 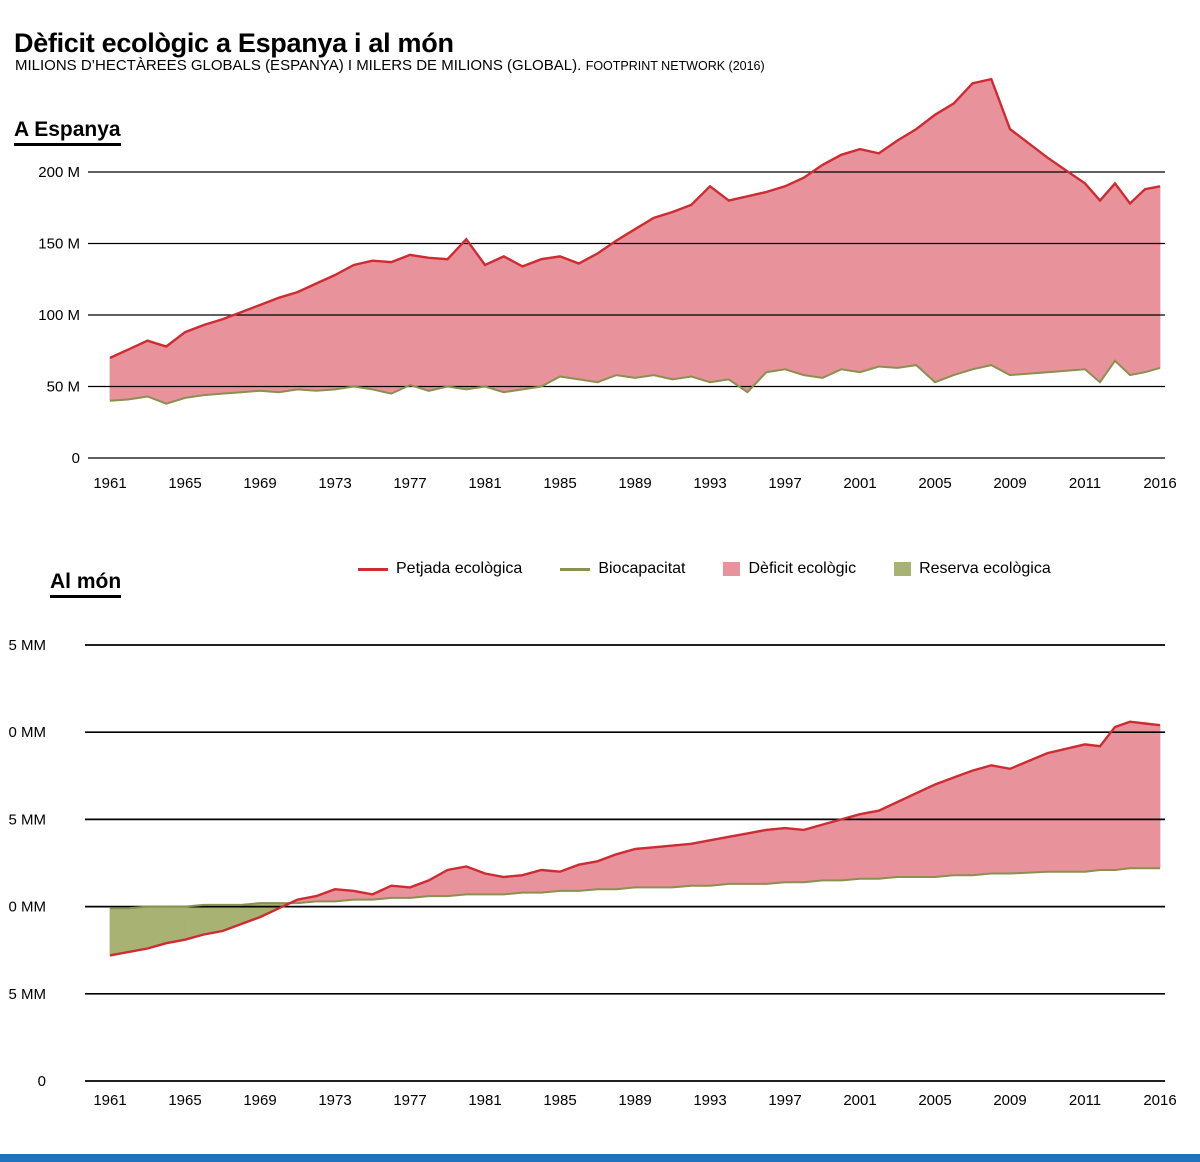 What do you see at coordinates (675, 66) in the screenshot?
I see `source-credit: FOOTPRINT NETWORK (2016)` at bounding box center [675, 66].